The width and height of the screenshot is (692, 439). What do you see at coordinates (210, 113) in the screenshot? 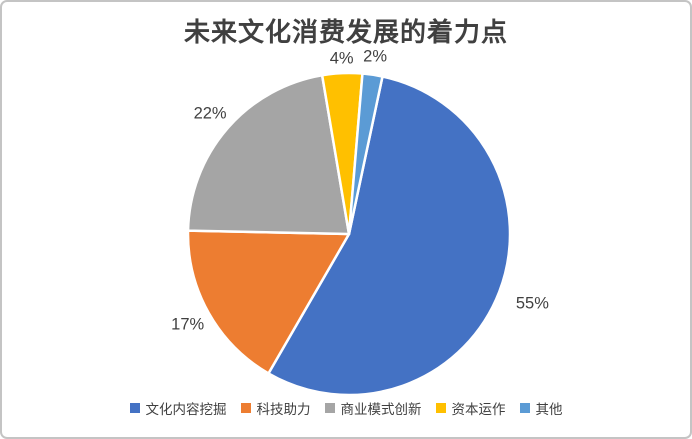
I see `data-label-3: 22%` at bounding box center [210, 113].